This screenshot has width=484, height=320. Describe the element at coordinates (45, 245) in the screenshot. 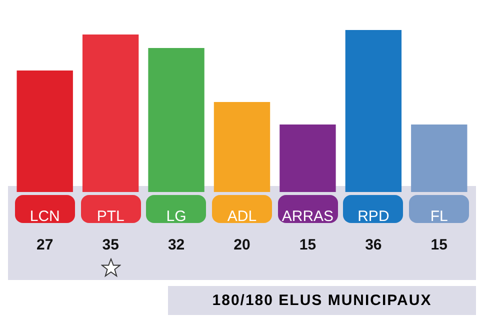

I see `data-label: 27` at that location.